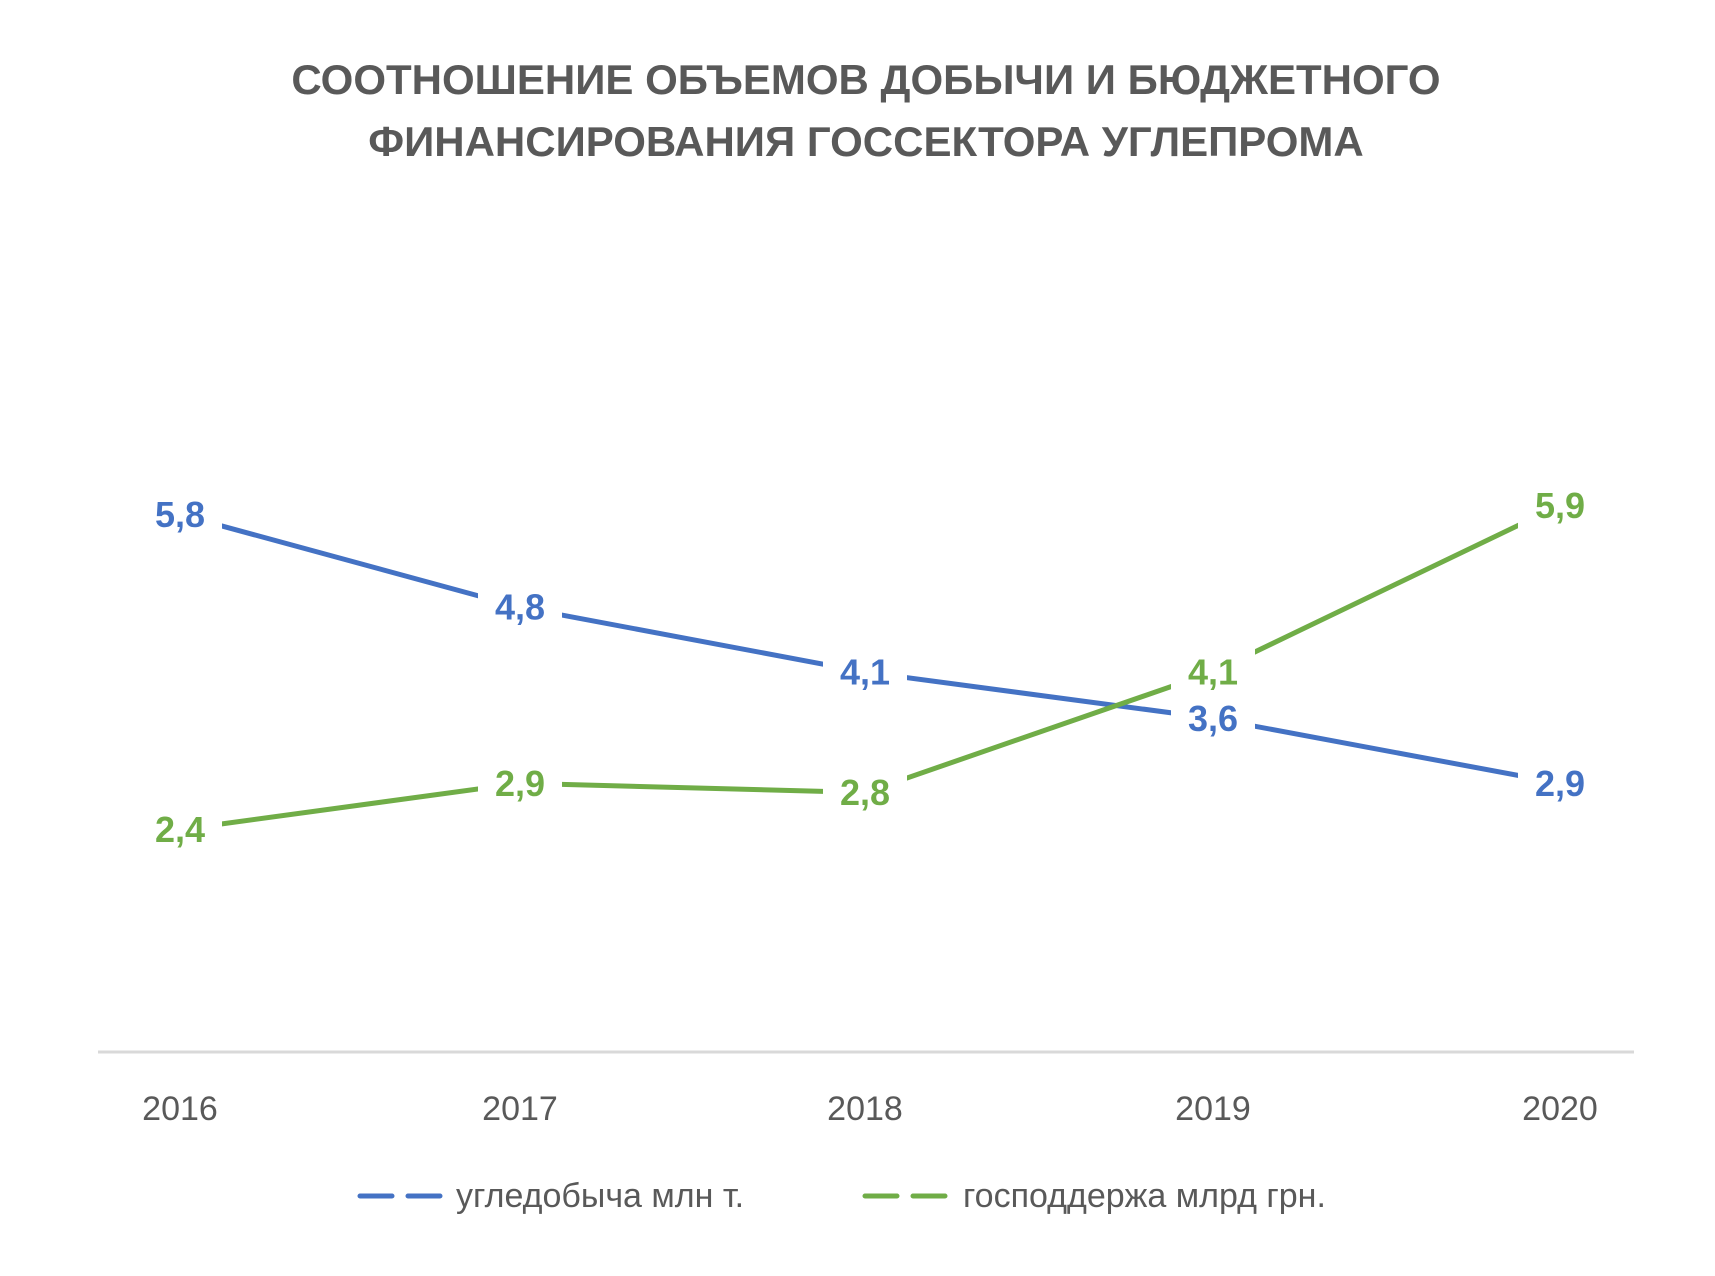 This screenshot has width=1715, height=1276. Describe the element at coordinates (865, 79) in the screenshot. I see `chart-title-line-1: СООТНОШЕНИЕ ОБЪЕМОВ ДОБЫЧИ И БЮДЖЕТНОГО` at that location.